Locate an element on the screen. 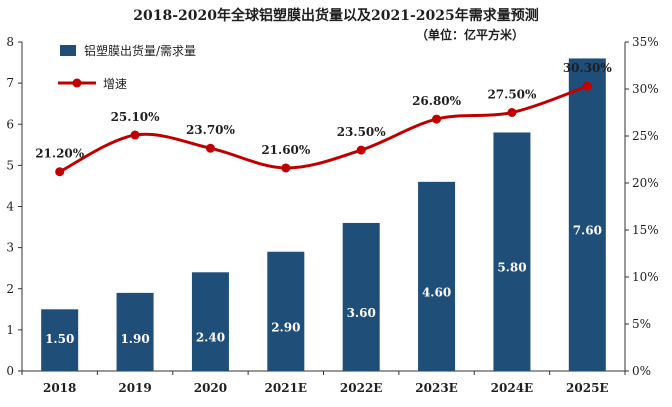 This screenshot has width=672, height=407. growth-value-label: 23.50% is located at coordinates (362, 132).